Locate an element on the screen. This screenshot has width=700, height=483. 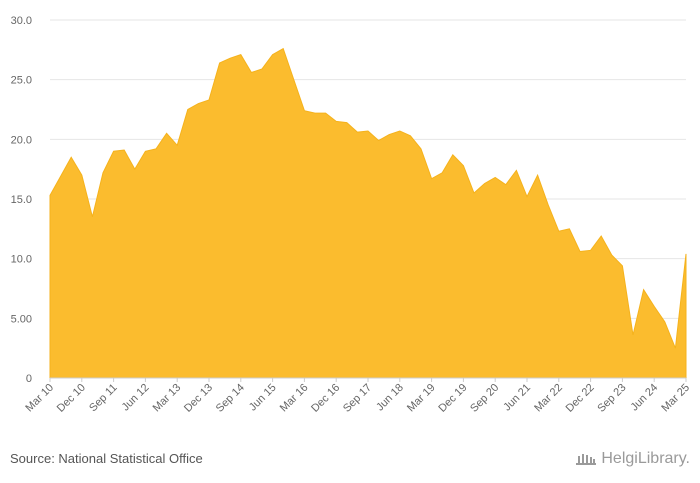
x-tick-label: Dec 19 is located at coordinates (452, 398).